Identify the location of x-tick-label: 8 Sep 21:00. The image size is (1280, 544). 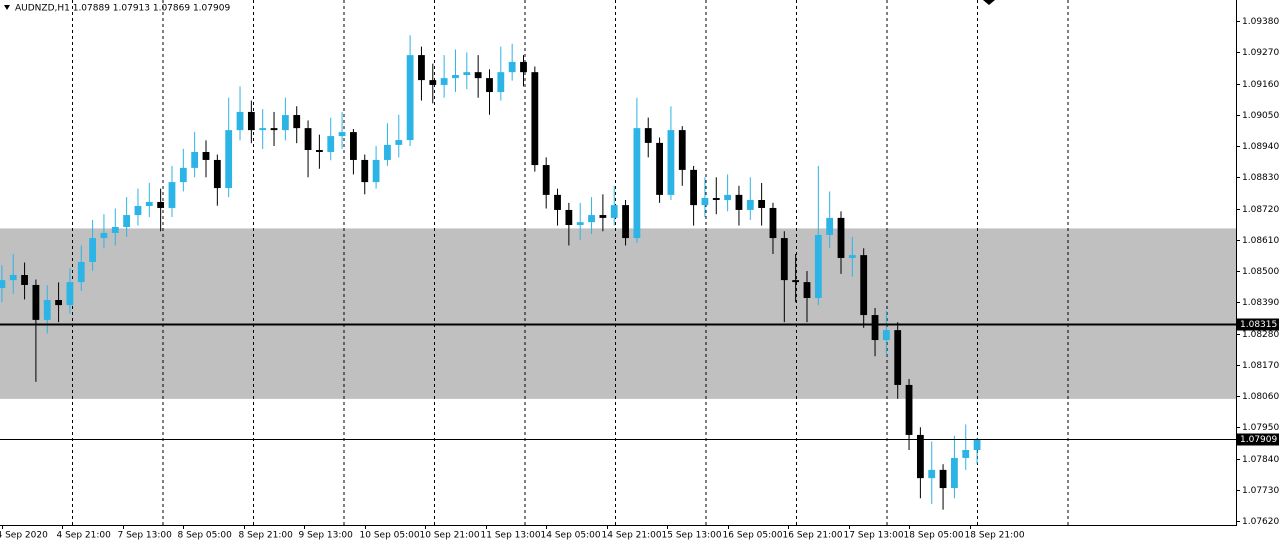
(266, 536).